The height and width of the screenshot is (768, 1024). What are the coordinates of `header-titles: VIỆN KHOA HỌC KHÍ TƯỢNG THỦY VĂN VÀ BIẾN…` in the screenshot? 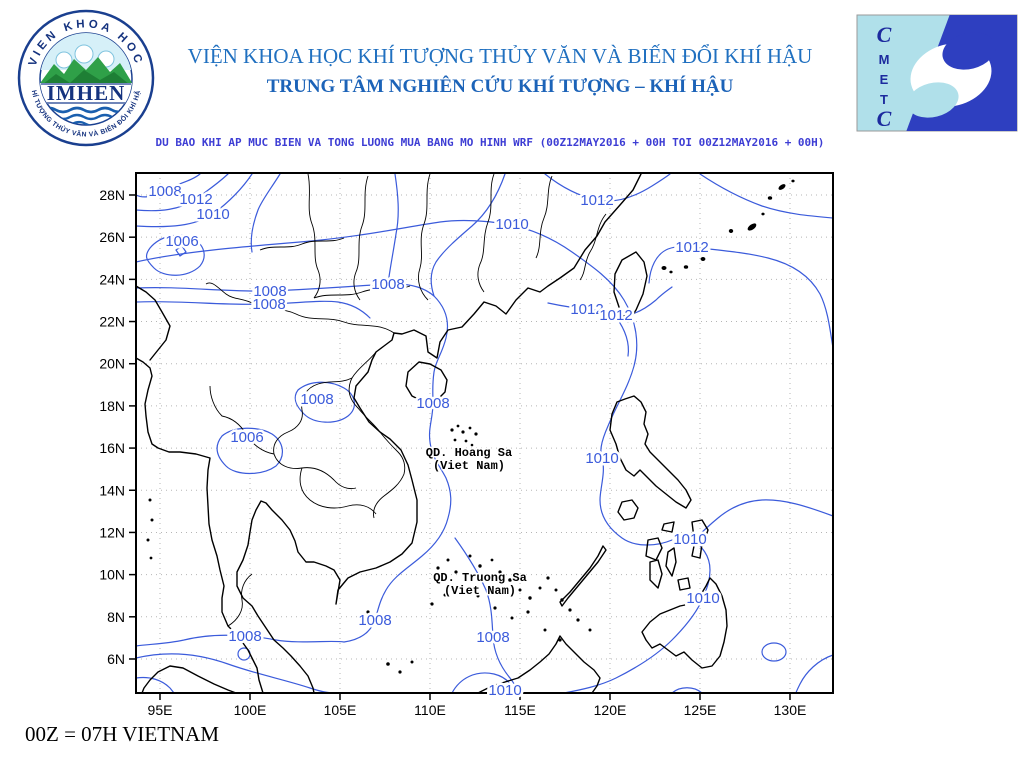 It's located at (500, 71).